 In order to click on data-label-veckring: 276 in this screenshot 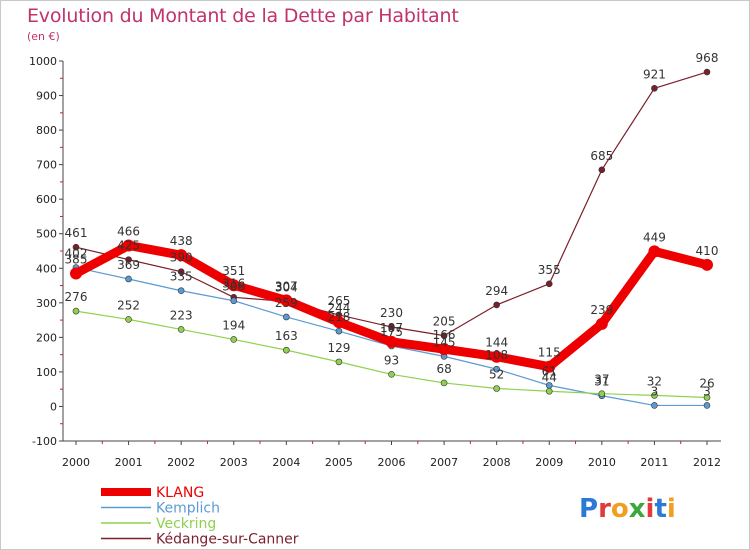, I will do `click(76, 297)`.